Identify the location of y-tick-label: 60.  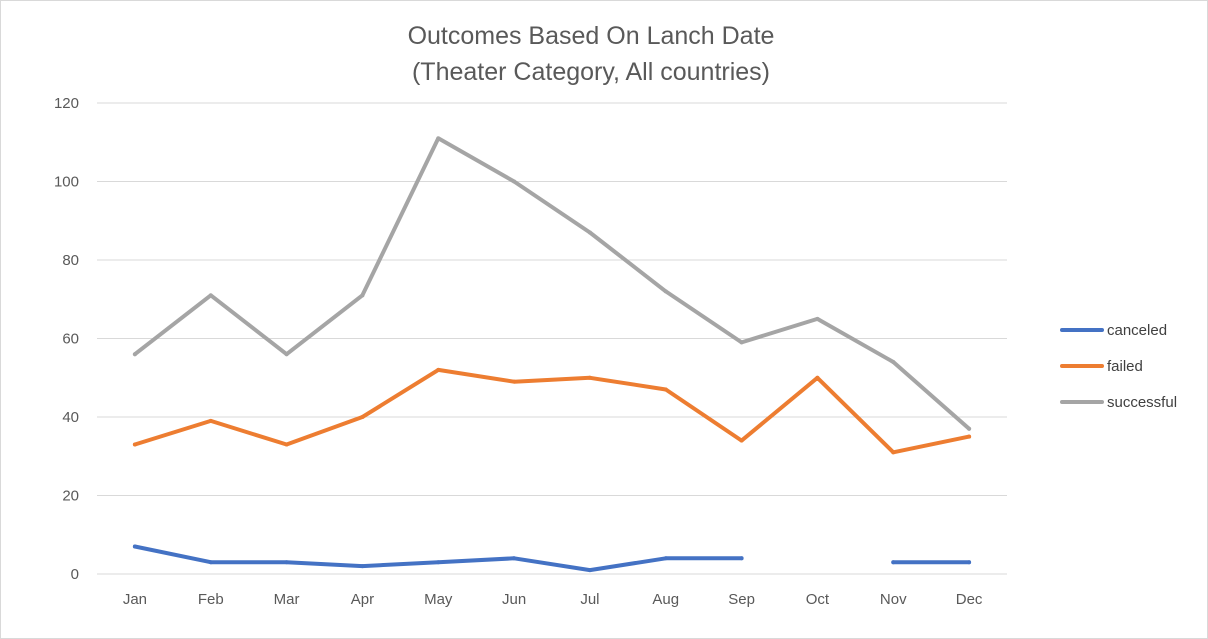
(70, 339).